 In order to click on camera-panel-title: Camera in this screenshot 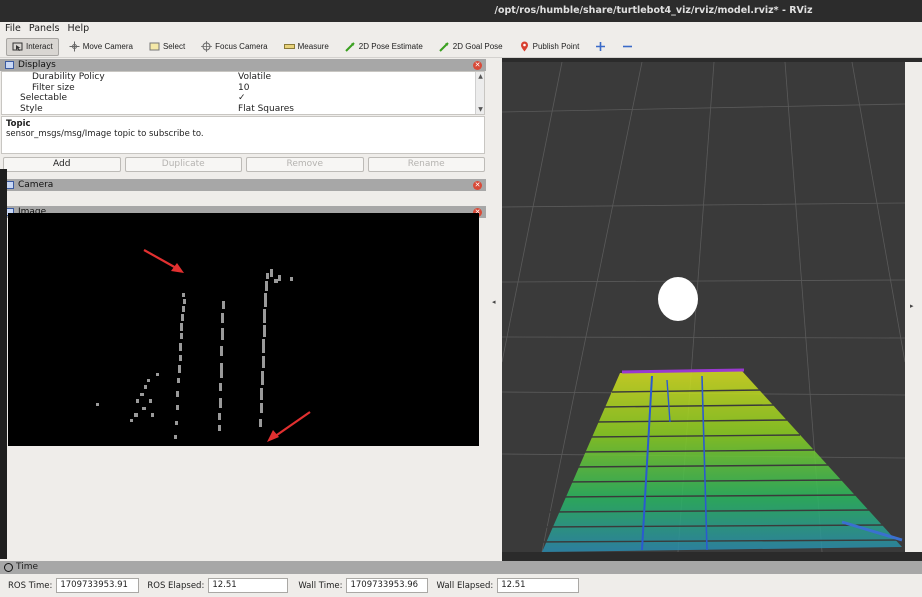, I will do `click(36, 185)`.